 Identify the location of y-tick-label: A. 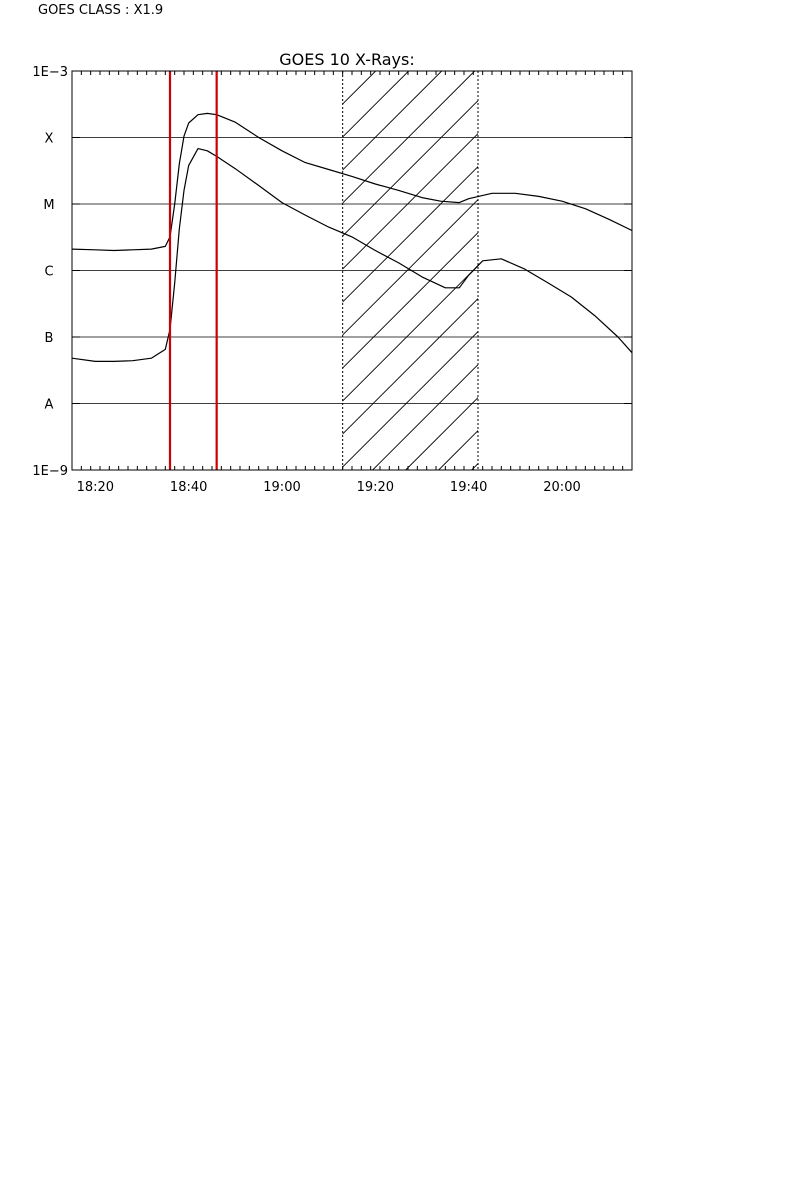
(49, 405).